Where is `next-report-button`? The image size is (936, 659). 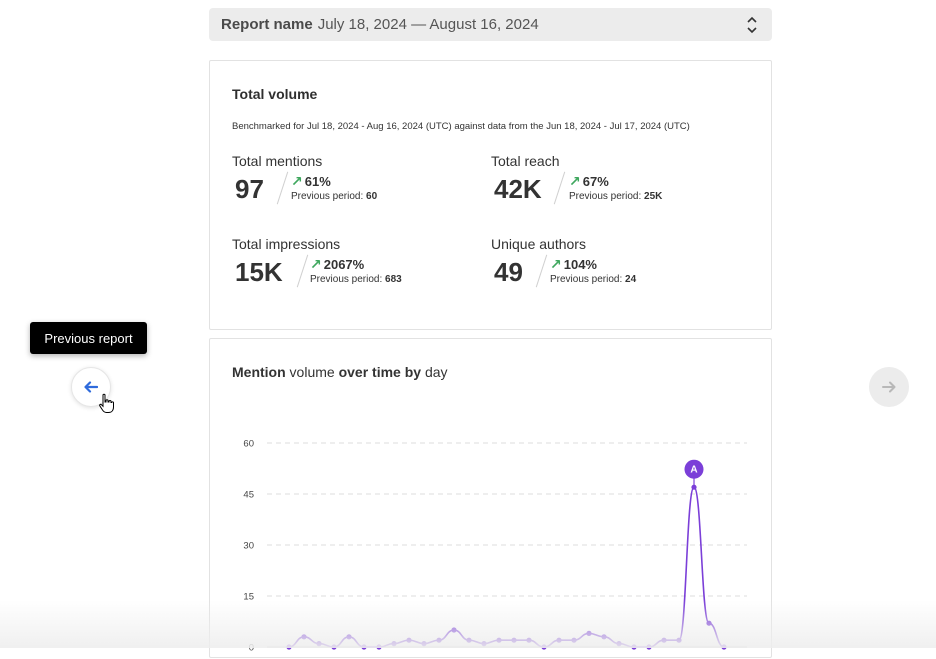
next-report-button is located at coordinates (889, 387).